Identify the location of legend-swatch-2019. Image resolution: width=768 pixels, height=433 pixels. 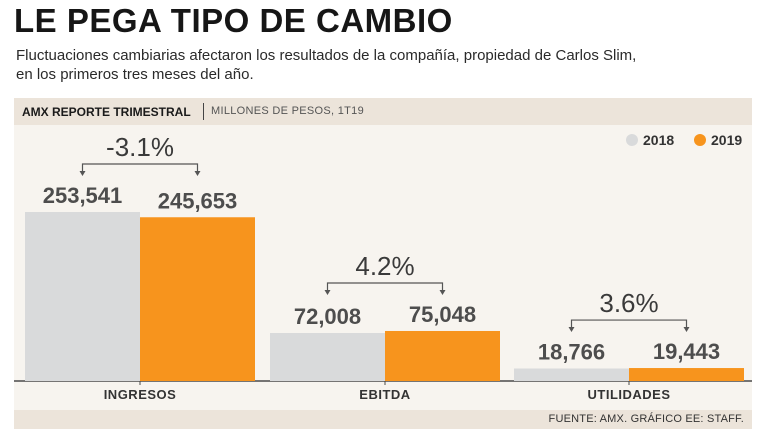
(700, 140).